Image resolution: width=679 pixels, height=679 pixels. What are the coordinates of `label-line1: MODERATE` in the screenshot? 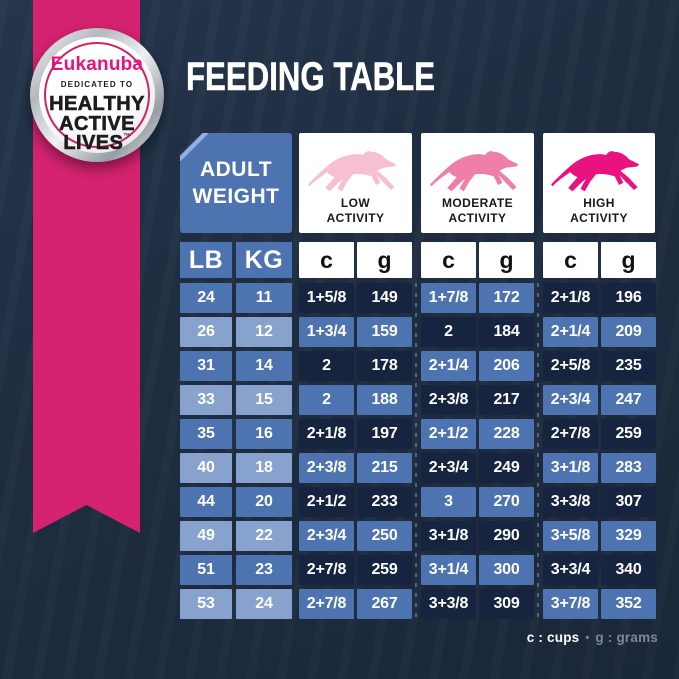 It's located at (477, 203).